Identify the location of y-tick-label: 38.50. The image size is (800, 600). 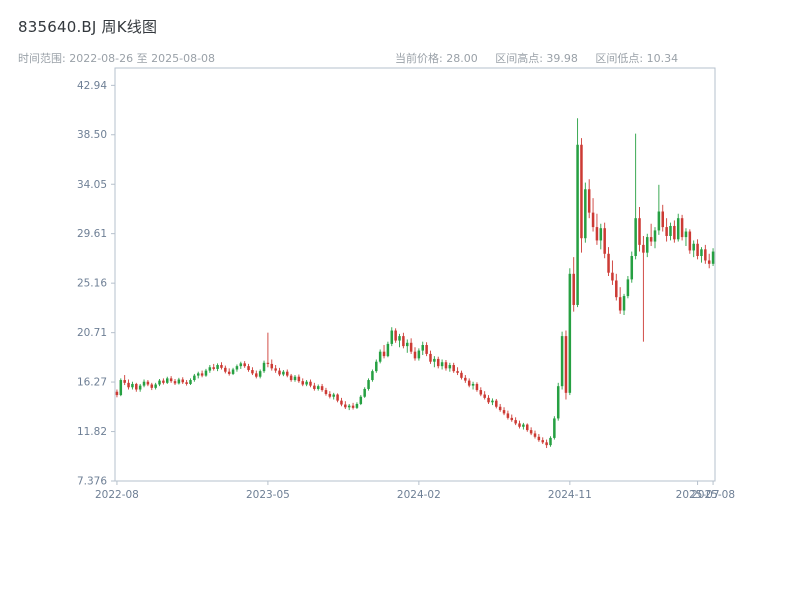
(92, 135).